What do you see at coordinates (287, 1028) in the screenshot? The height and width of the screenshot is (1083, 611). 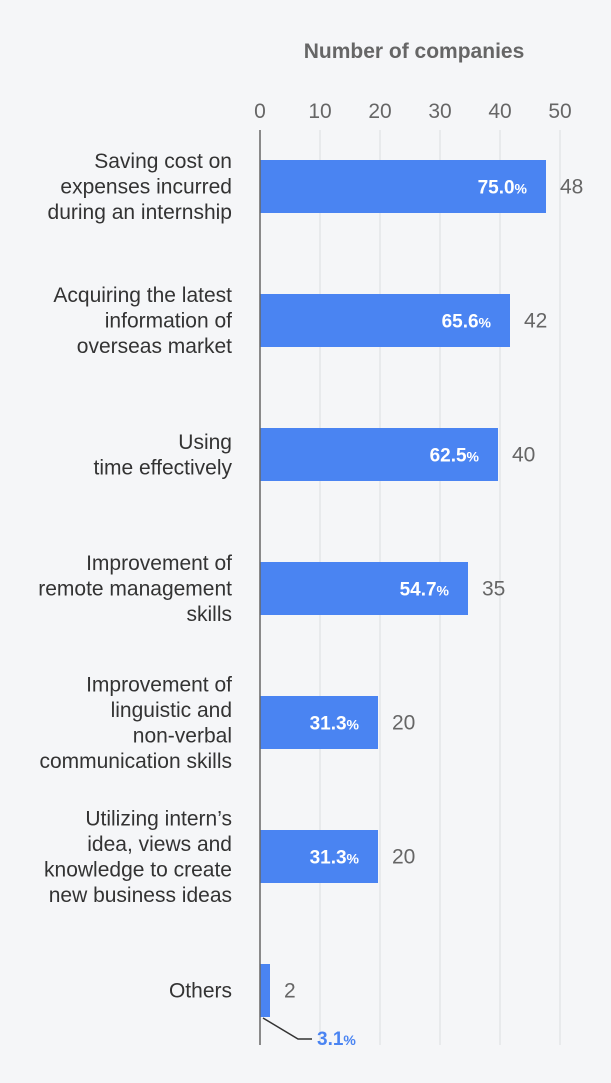 I see `percentage-leader-line` at bounding box center [287, 1028].